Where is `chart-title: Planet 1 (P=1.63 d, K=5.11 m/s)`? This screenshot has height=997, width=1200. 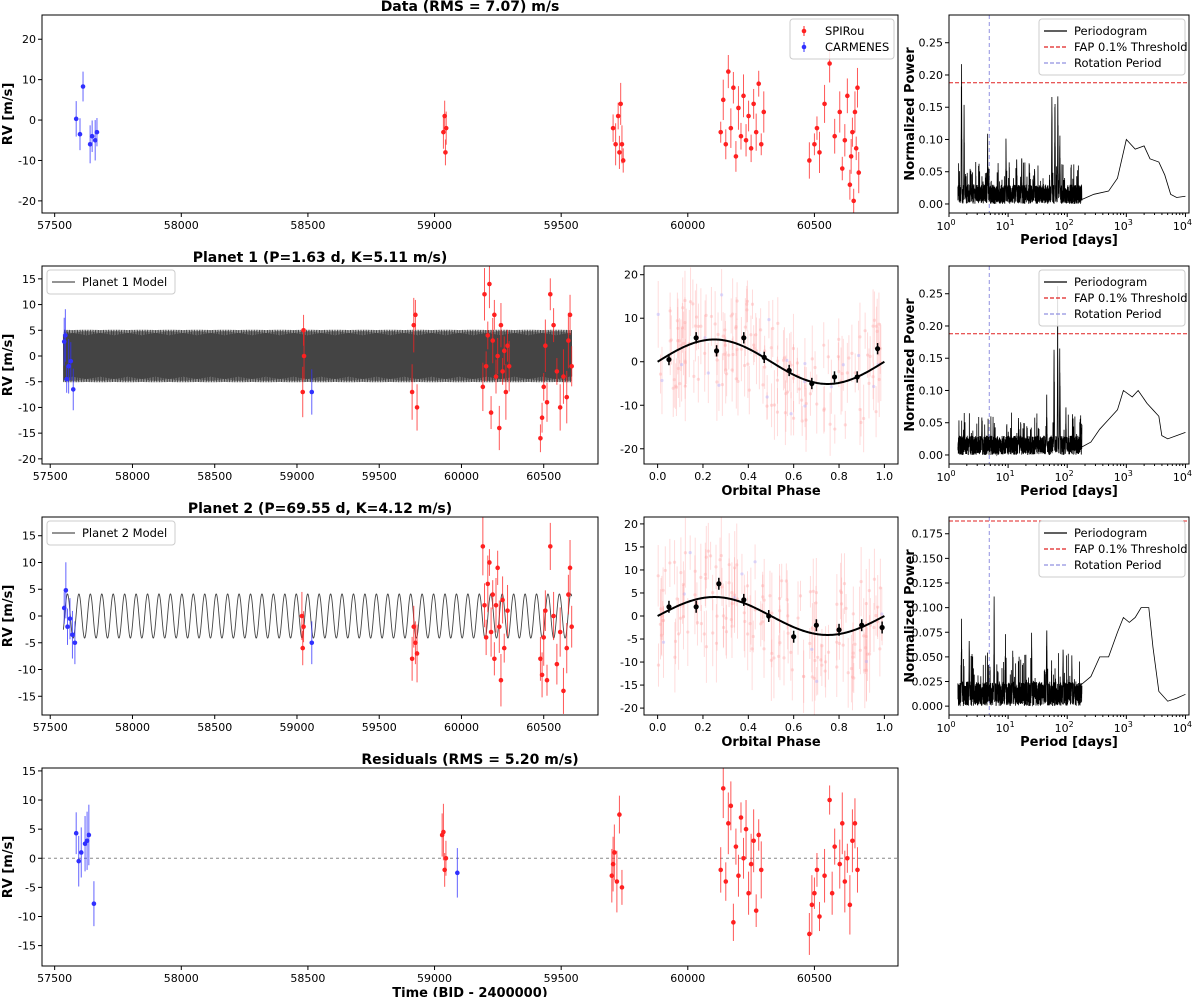 chart-title: Planet 1 (P=1.63 d, K=5.11 m/s) is located at coordinates (320, 258).